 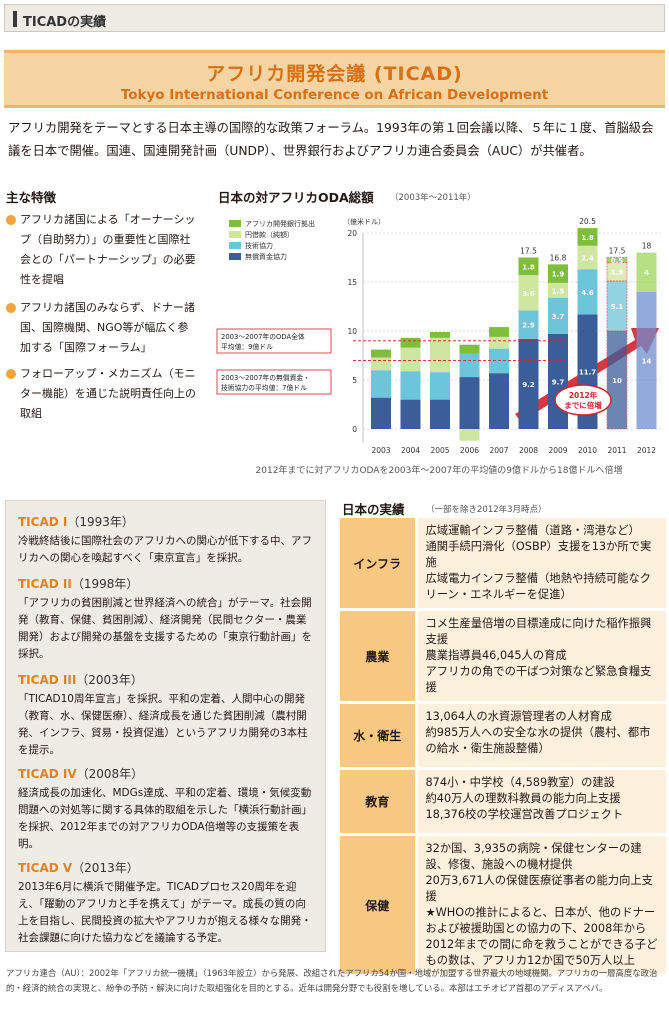 What do you see at coordinates (498, 450) in the screenshot?
I see `x-tick-label: 2007` at bounding box center [498, 450].